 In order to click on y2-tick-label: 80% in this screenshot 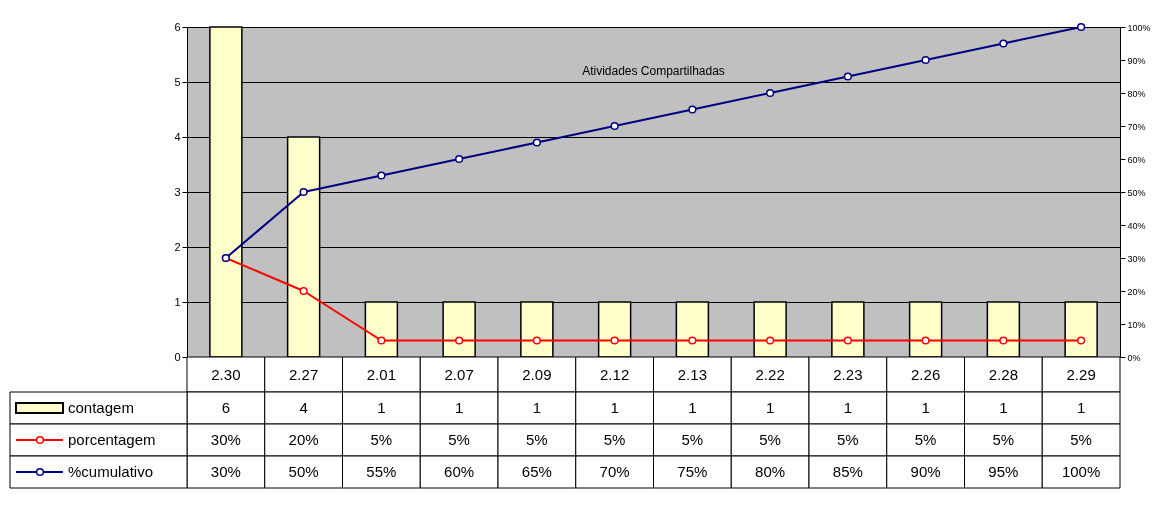, I will do `click(1136, 93)`.